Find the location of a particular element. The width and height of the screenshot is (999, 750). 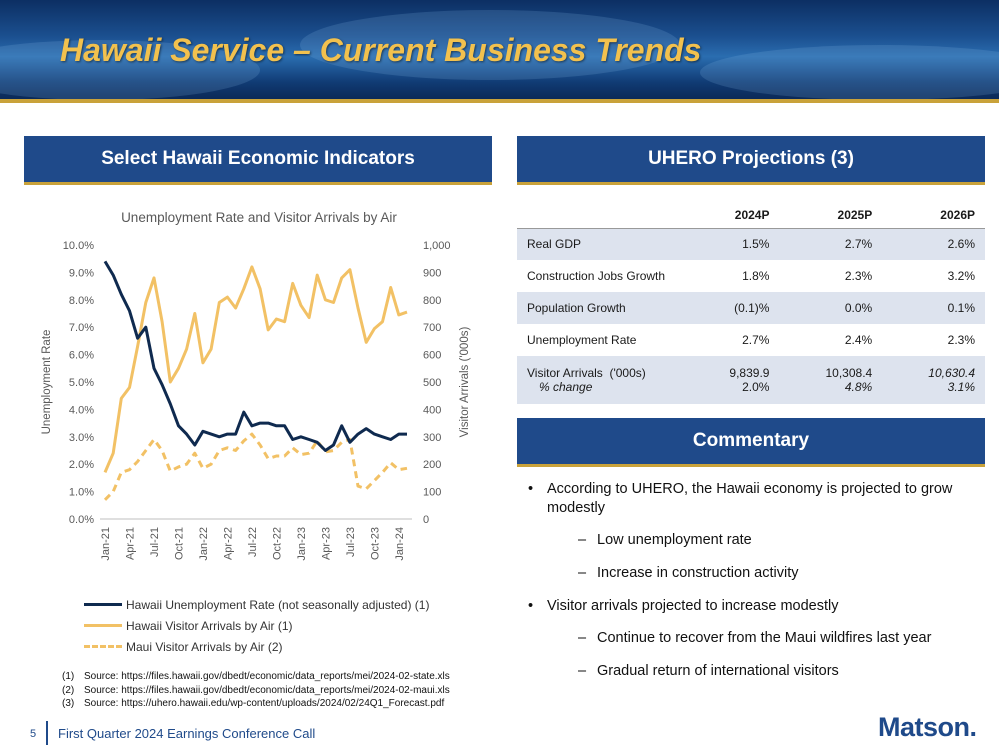

table-cell: 0.0% is located at coordinates (831, 308).